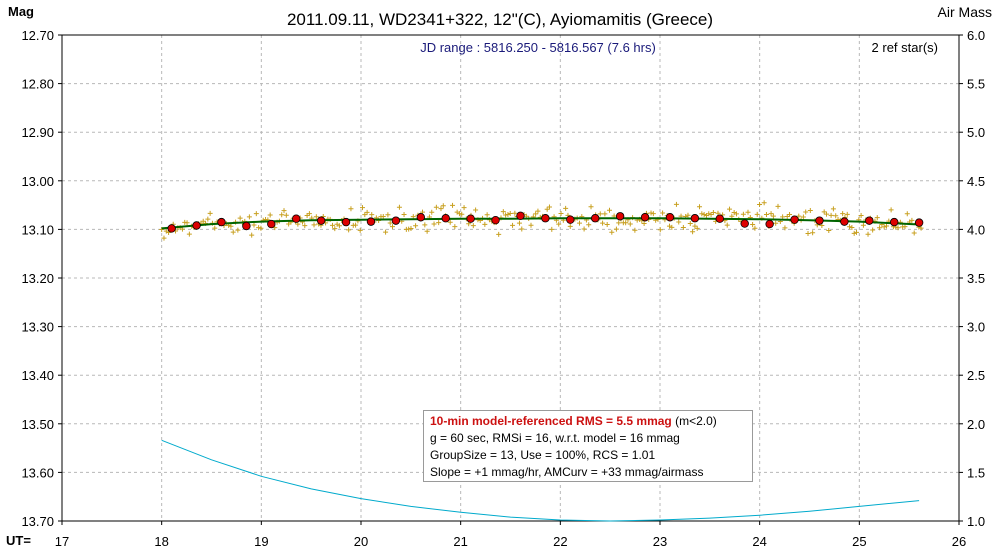 The height and width of the screenshot is (558, 1000). Describe the element at coordinates (510, 535) in the screenshot. I see `x-axis-ticks: 17 18 19 20 21 22 23 24 25 26` at that location.